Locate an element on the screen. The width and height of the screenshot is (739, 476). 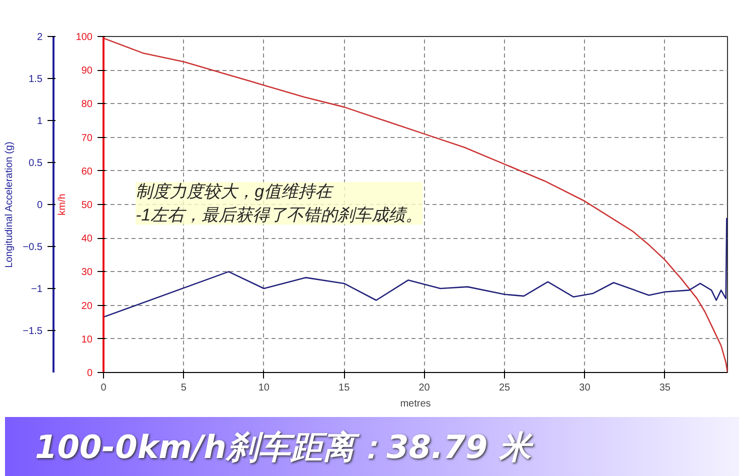
y-tick-label: 90 is located at coordinates (87, 71).